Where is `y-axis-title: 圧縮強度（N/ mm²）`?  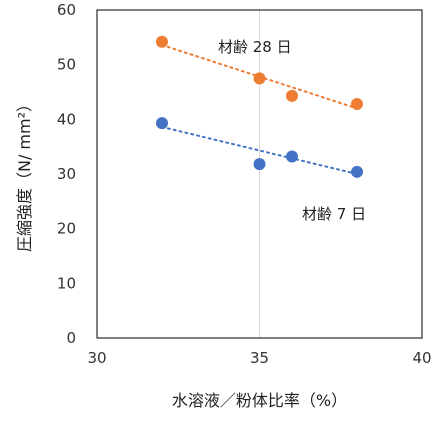
y-axis-title: 圧縮強度（N/ mm²） is located at coordinates (24, 174).